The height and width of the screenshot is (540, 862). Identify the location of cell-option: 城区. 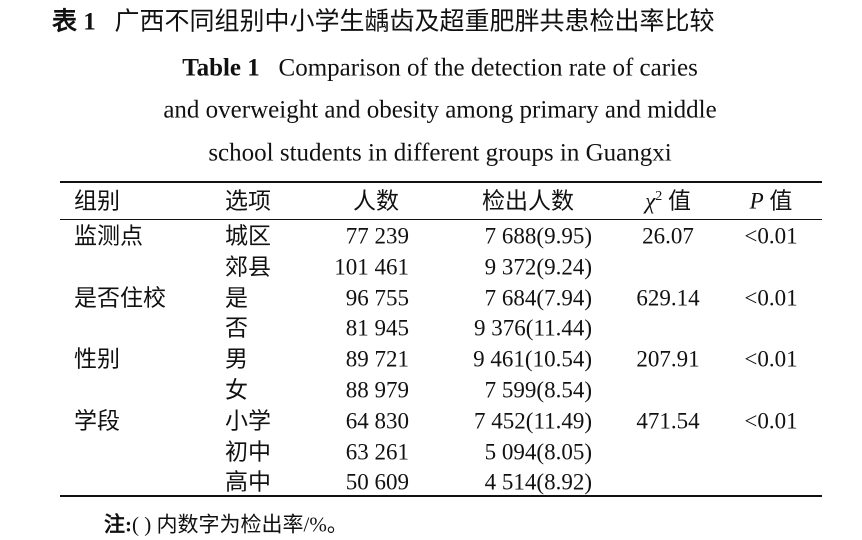
(248, 236).